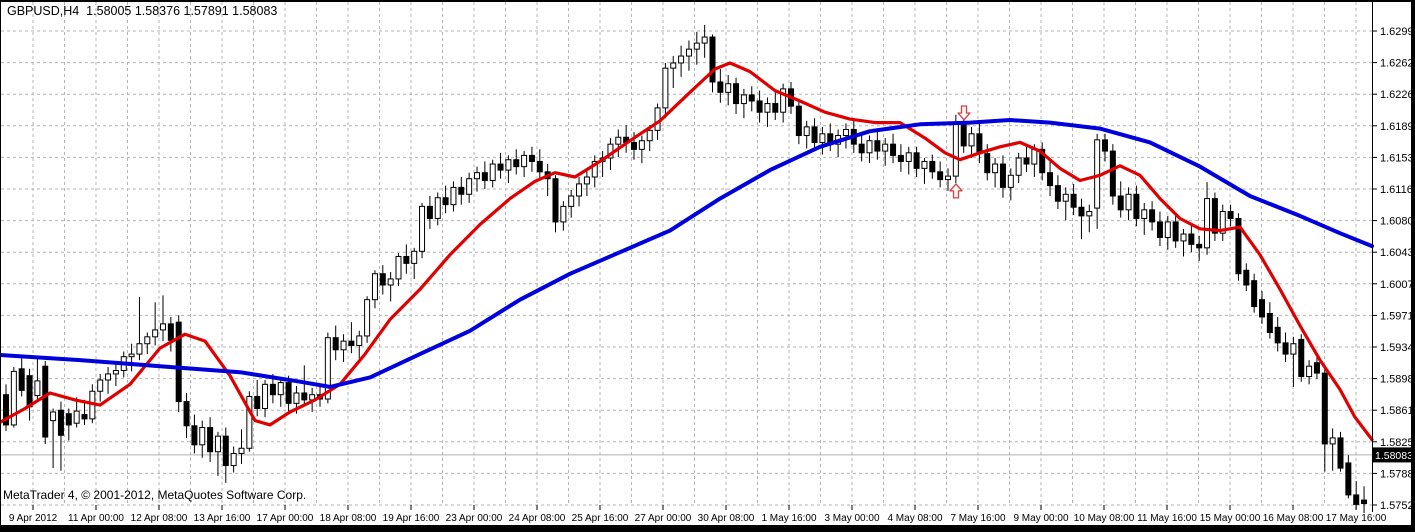  What do you see at coordinates (1397, 222) in the screenshot?
I see `price-axis-label: 1.60800` at bounding box center [1397, 222].